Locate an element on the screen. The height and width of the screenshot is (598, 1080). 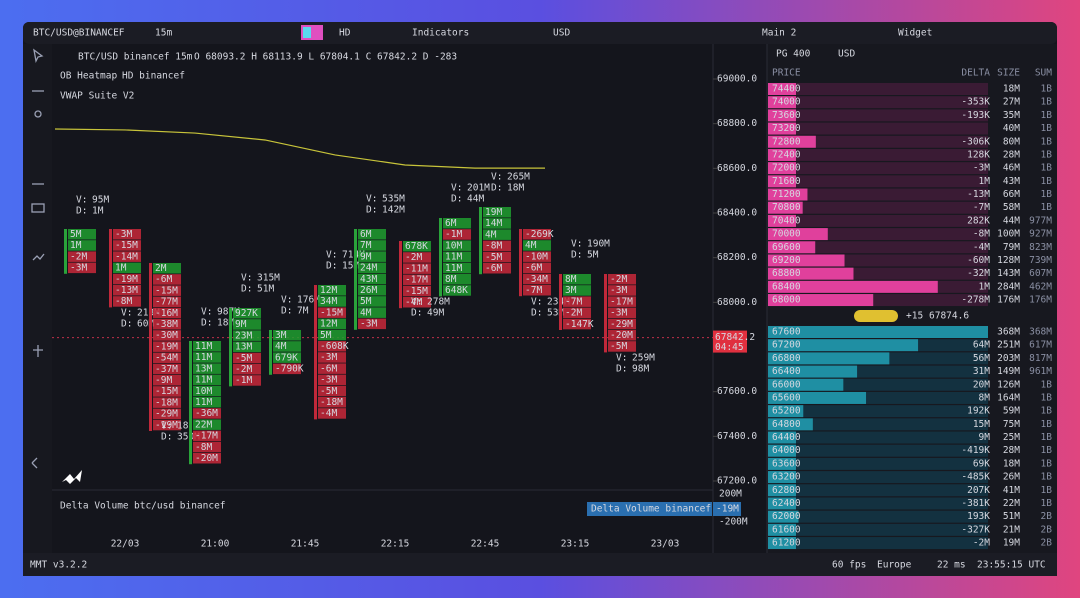
last-price-tag is located at coordinates (730, 341).